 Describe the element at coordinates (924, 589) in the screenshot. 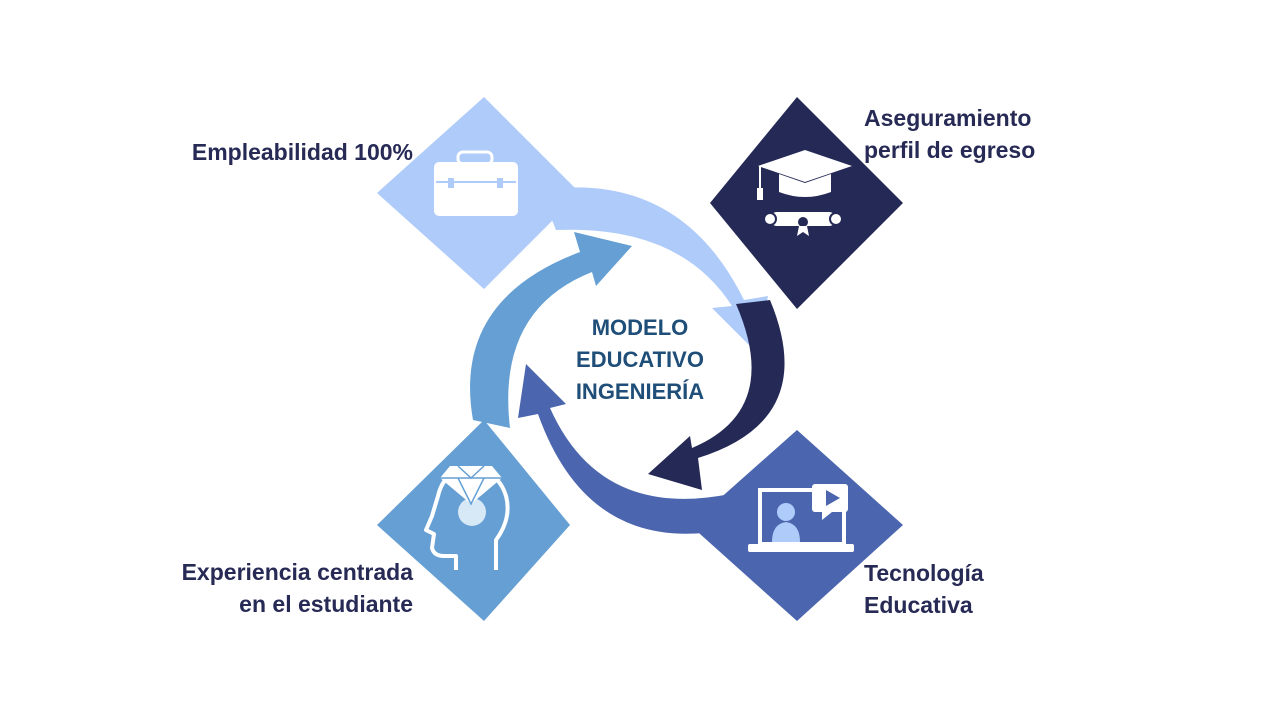

I see `technology-label: Tecnología Educativa` at that location.